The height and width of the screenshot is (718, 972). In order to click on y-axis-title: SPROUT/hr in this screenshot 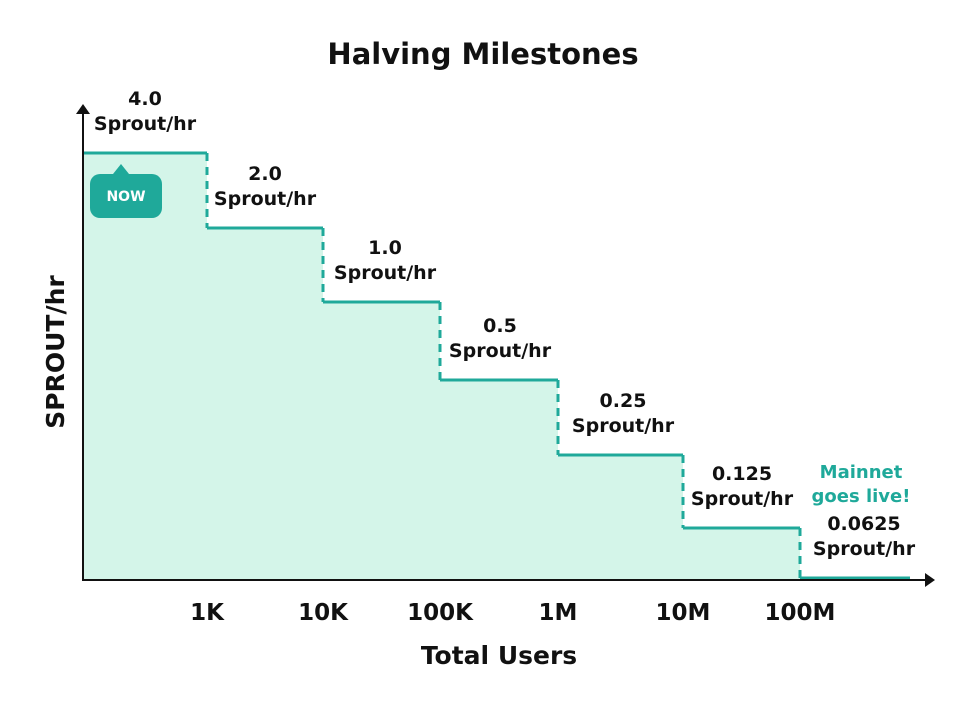, I will do `click(55, 352)`.